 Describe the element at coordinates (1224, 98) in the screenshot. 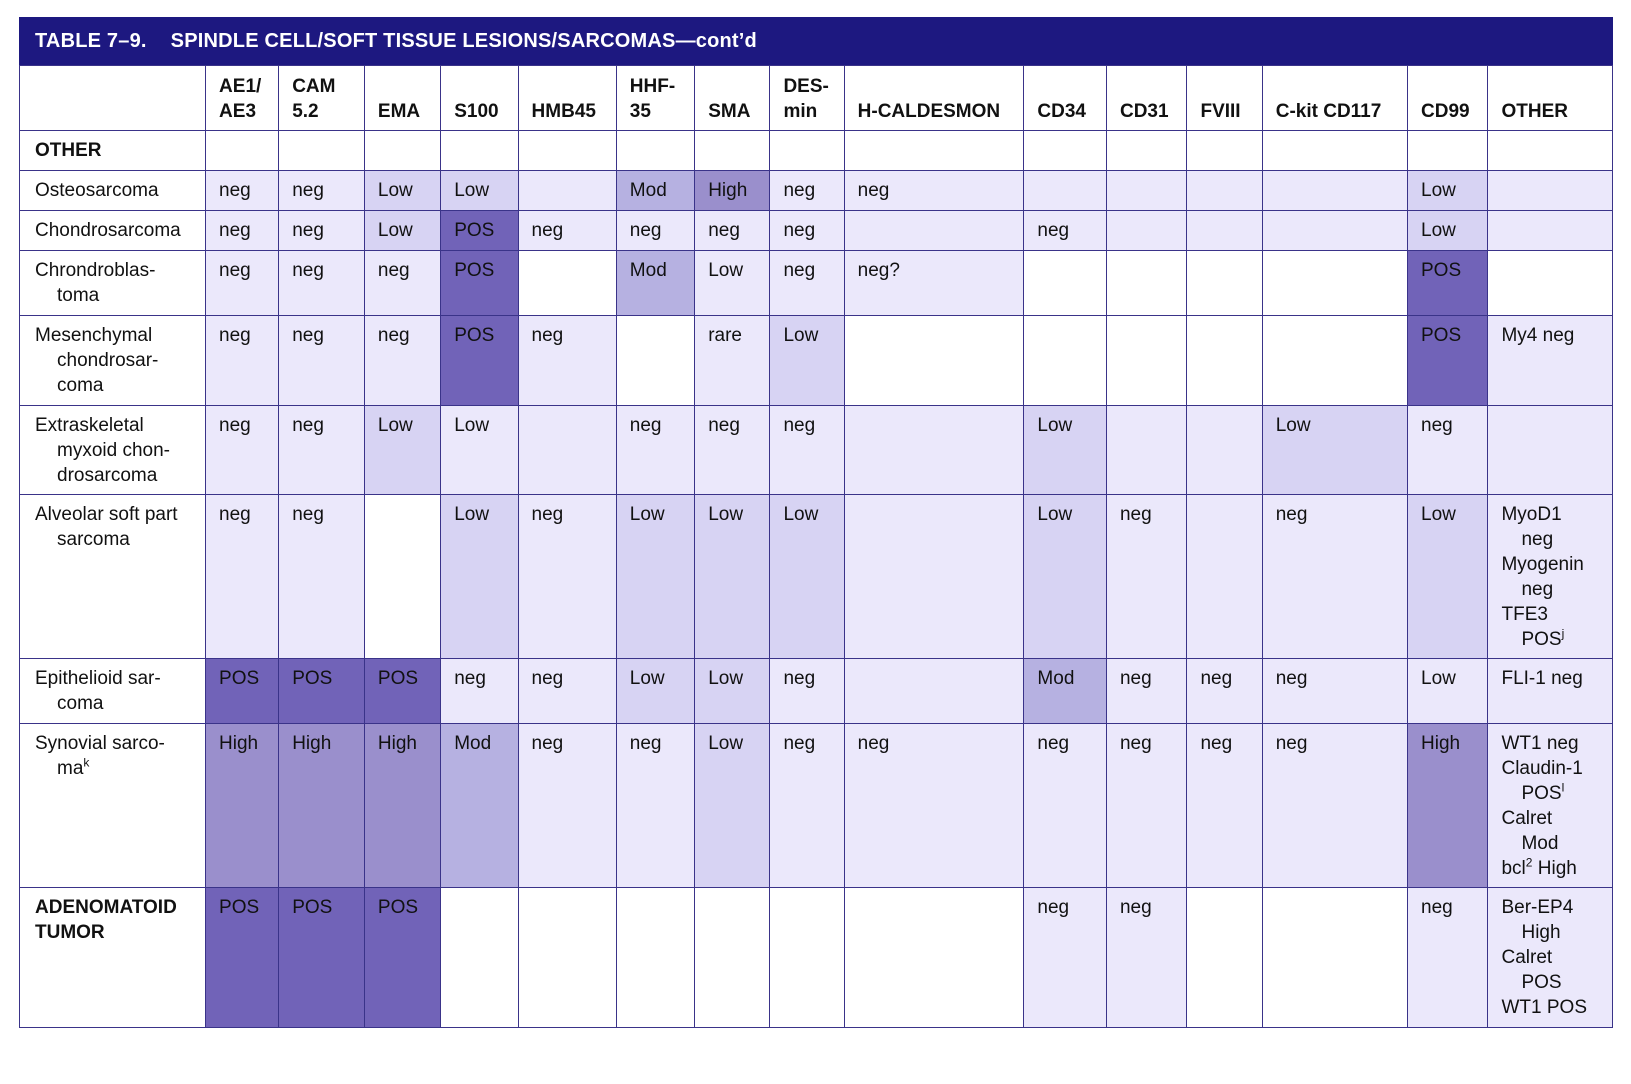

I see `column-header-fviii: FVIII` at that location.